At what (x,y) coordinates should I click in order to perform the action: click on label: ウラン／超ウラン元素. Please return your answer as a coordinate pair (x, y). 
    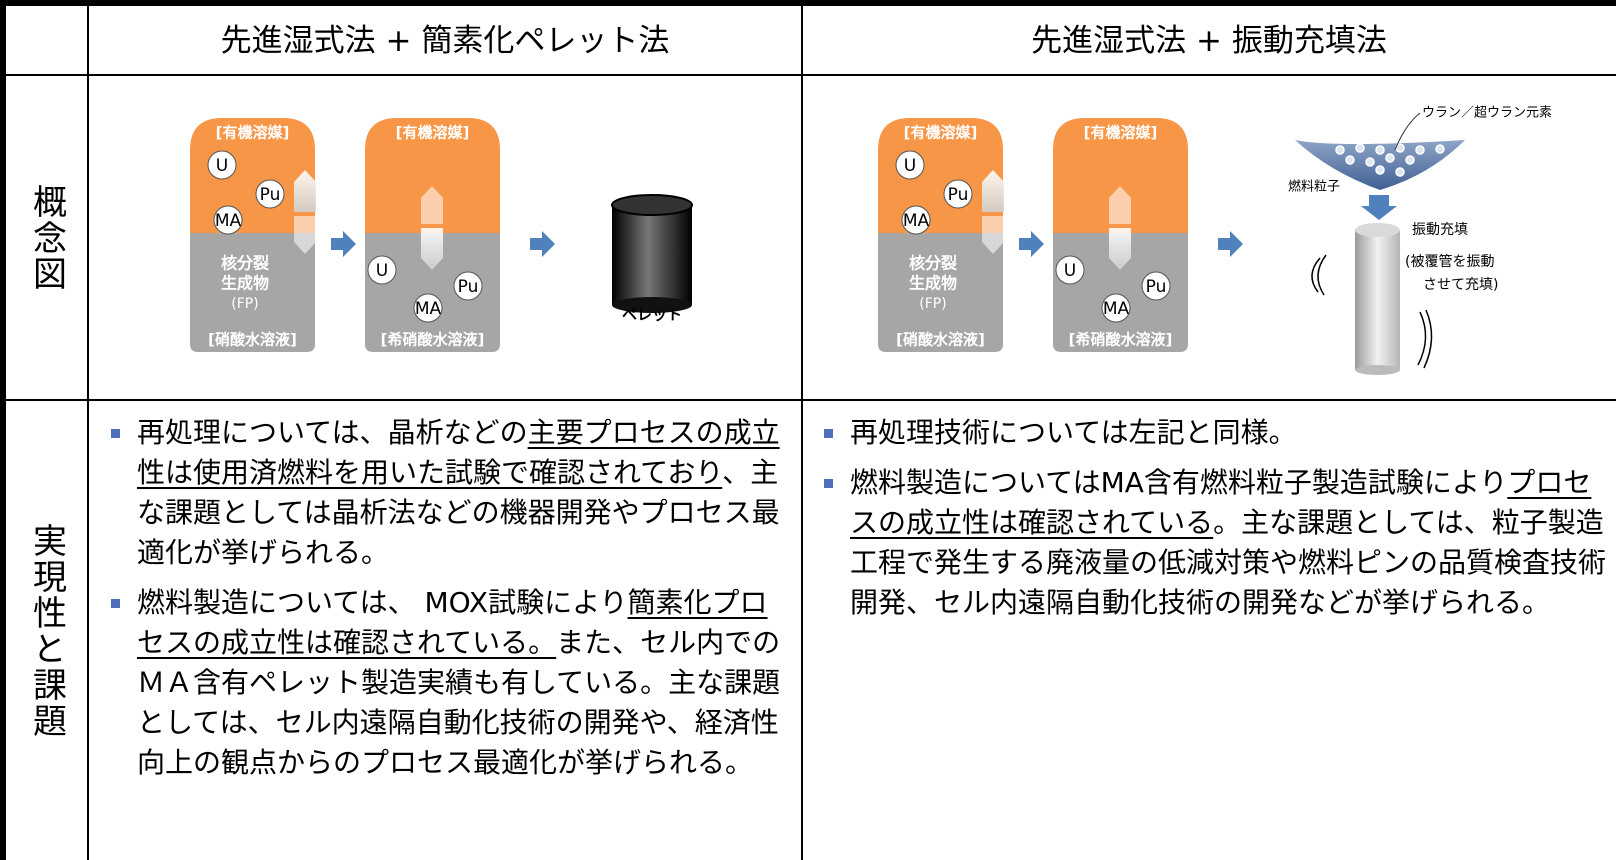
    Looking at the image, I should click on (1487, 113).